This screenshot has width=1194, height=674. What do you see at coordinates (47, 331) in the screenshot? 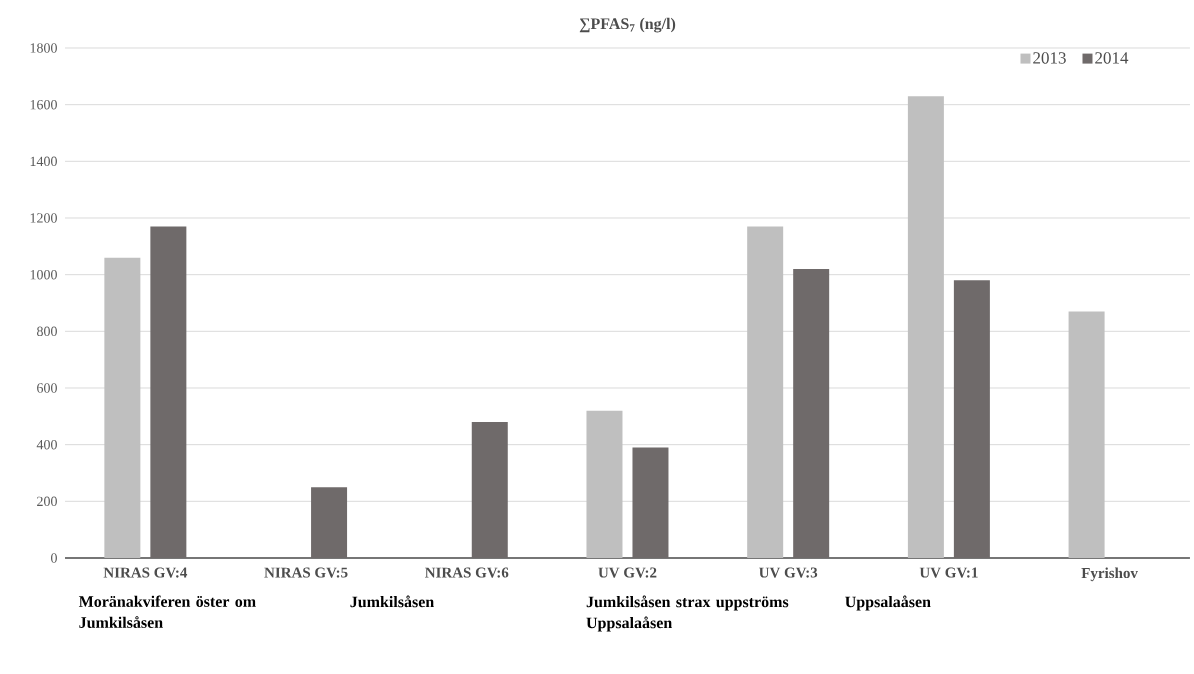
I see `y-tick-label: 800` at bounding box center [47, 331].